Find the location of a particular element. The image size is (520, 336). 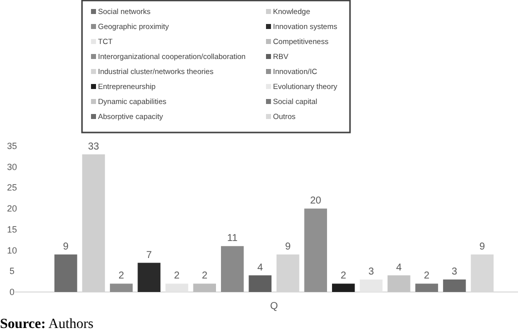

x-tick-label: Q is located at coordinates (274, 306).